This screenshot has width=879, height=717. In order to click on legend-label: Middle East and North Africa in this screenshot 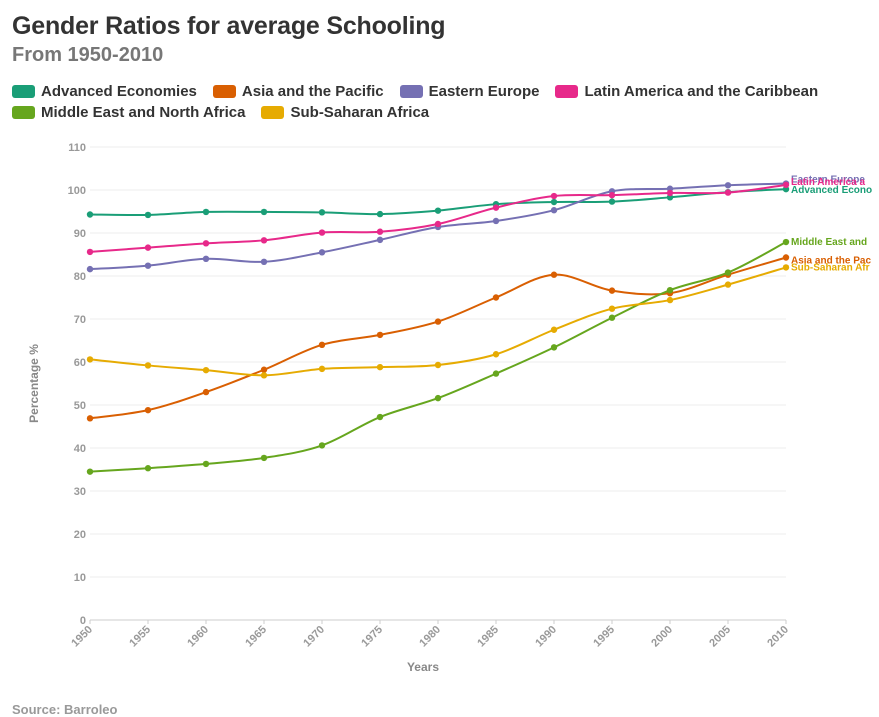, I will do `click(143, 112)`.